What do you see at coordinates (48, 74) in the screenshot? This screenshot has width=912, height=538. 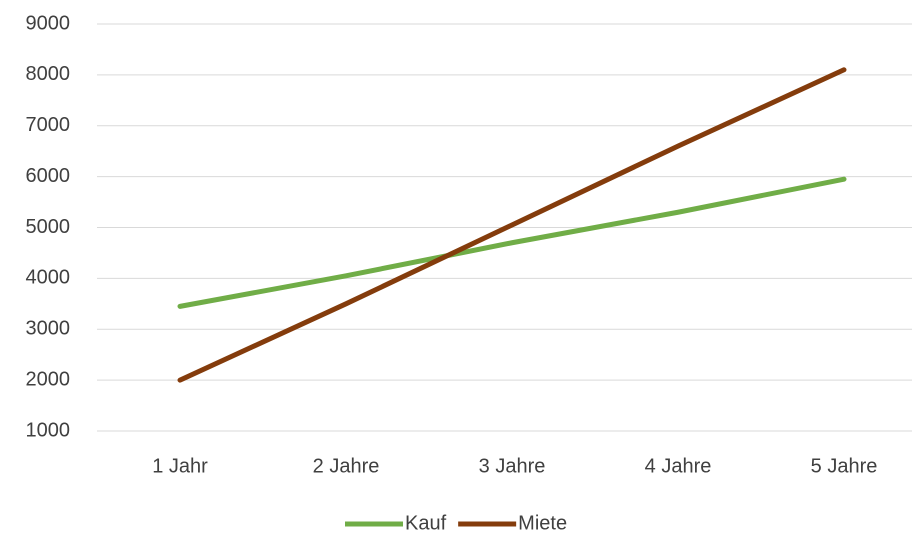 I see `y-tick-label: 8000` at bounding box center [48, 74].